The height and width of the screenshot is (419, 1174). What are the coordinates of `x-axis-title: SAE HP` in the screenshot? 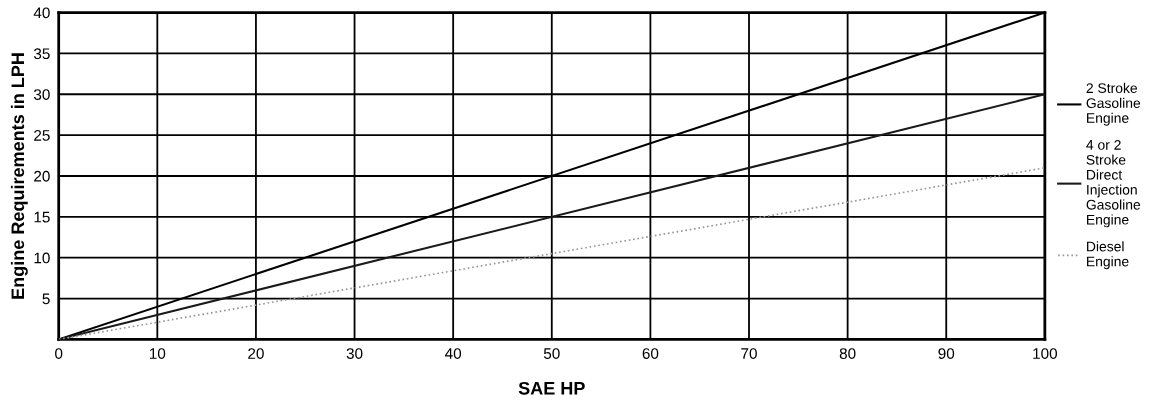 It's located at (551, 388).